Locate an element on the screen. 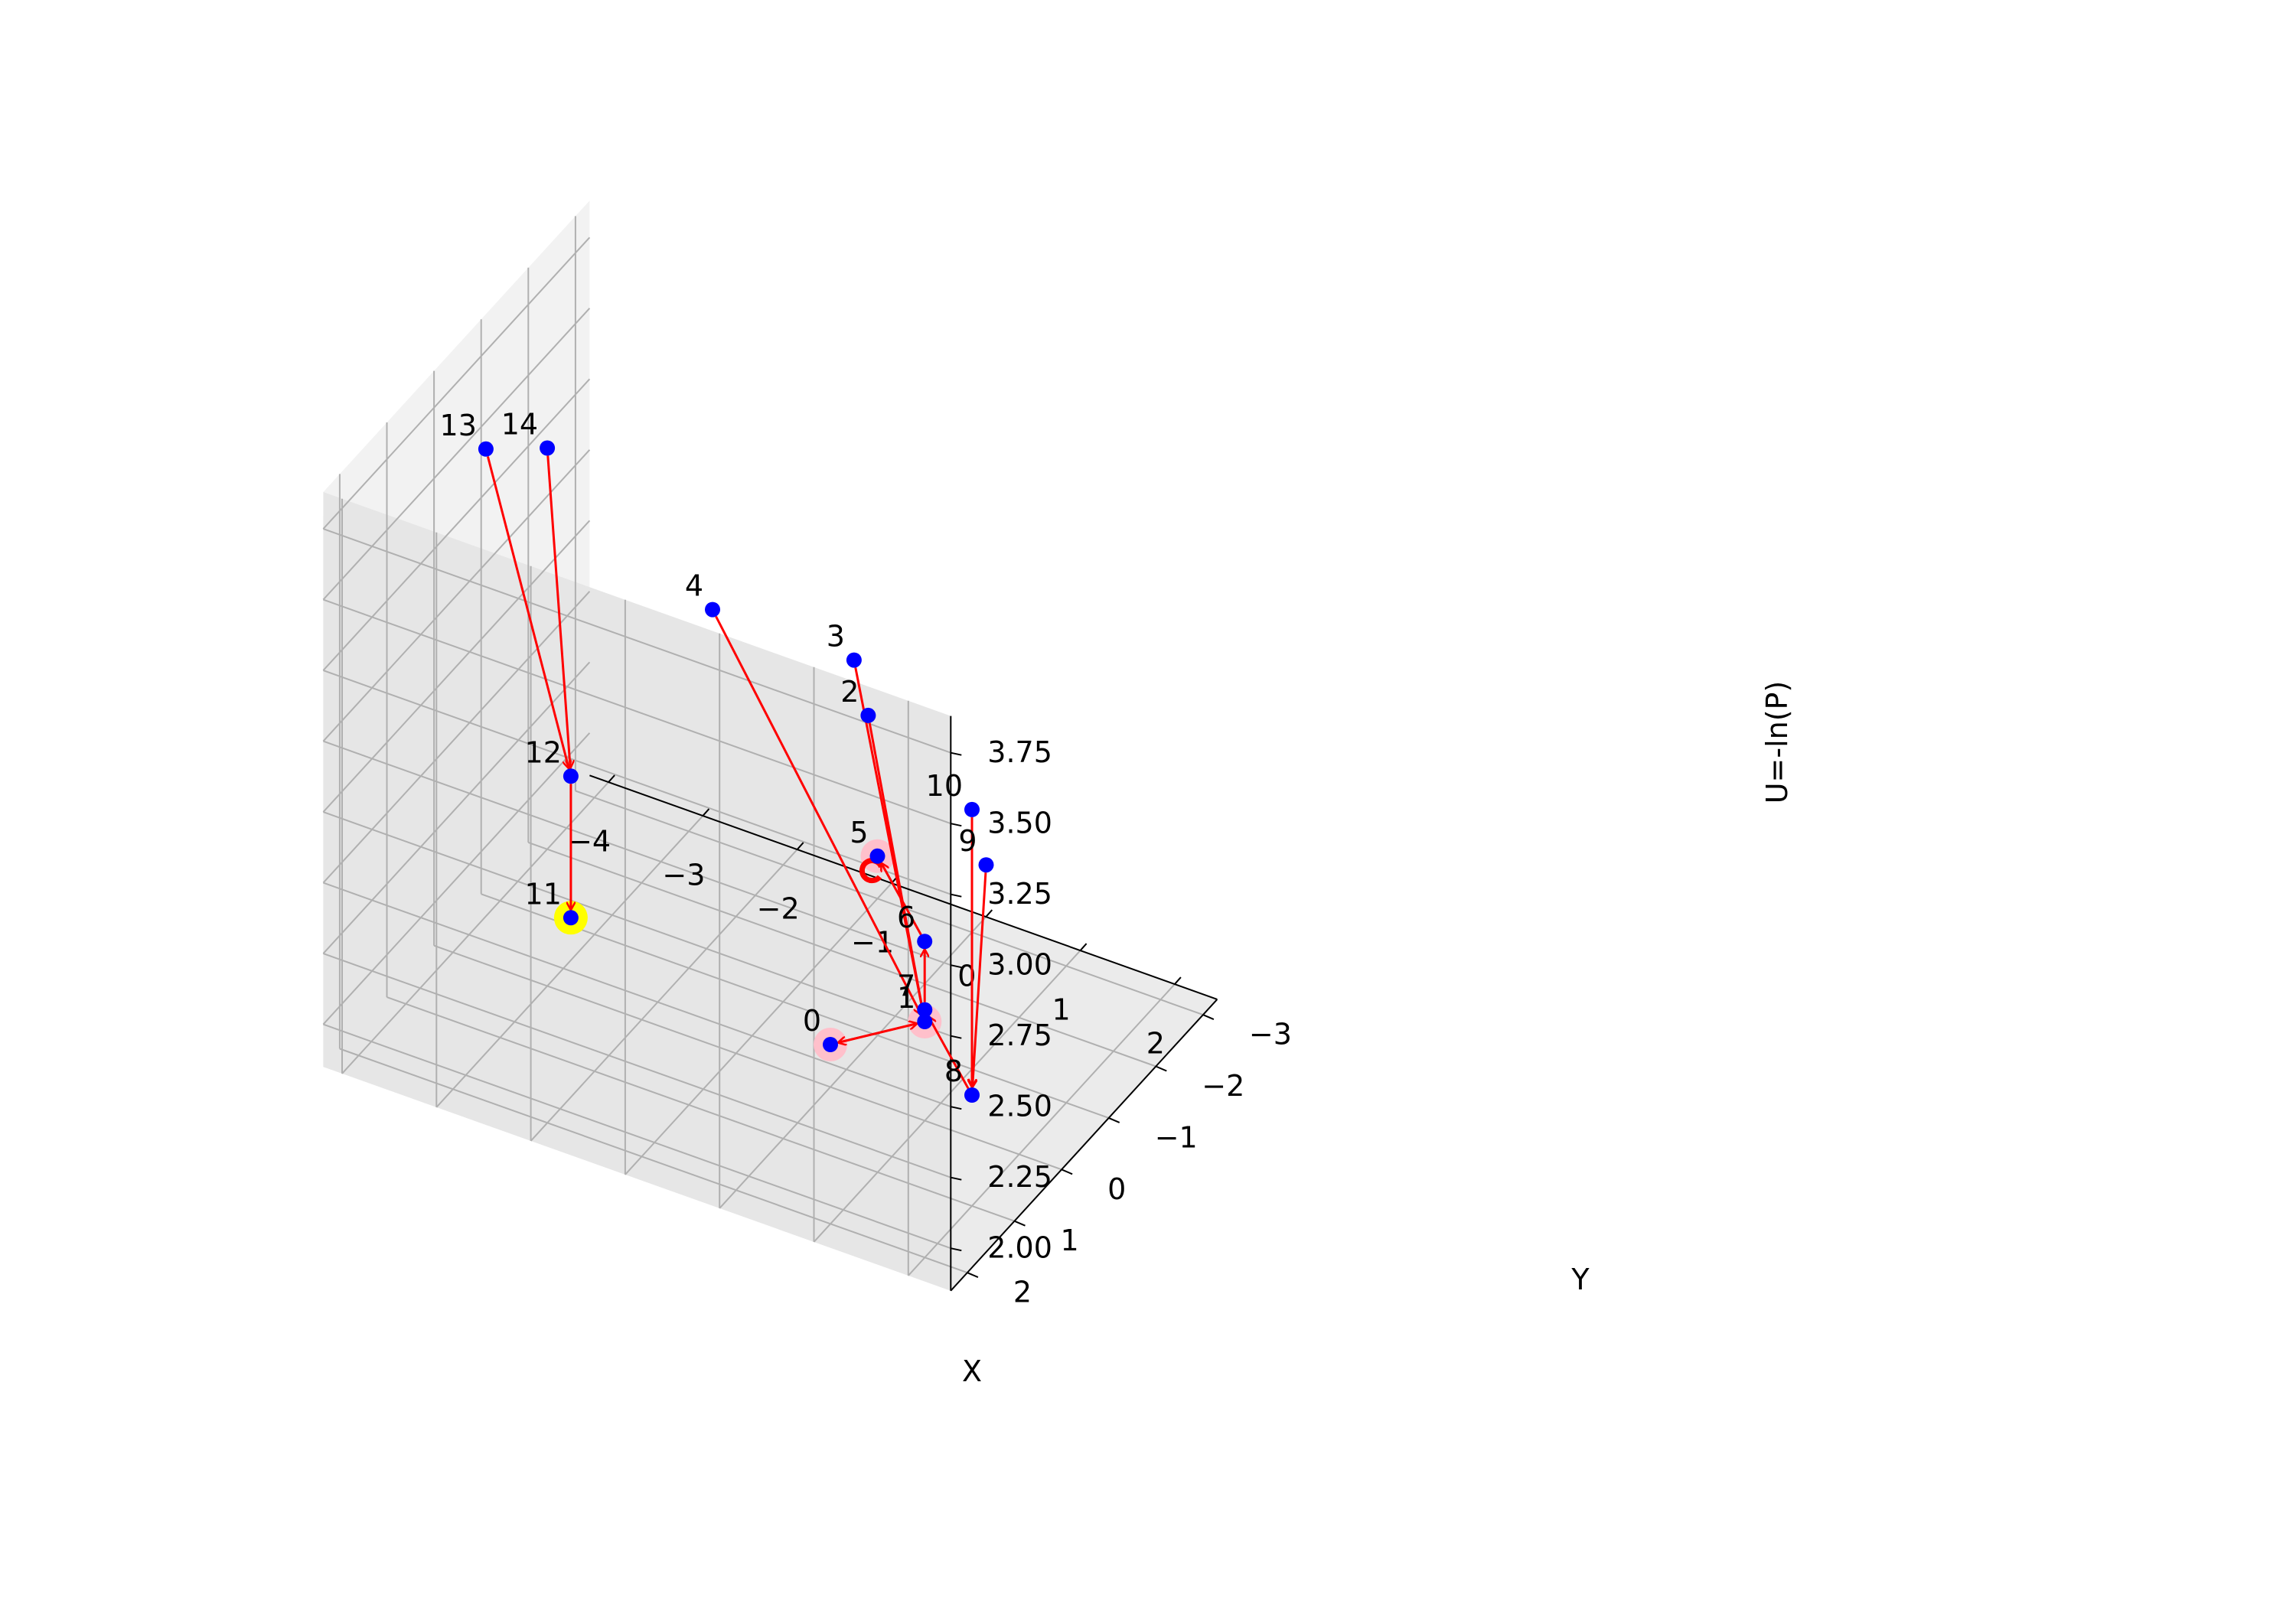  z-tick-label: 3.50 is located at coordinates (1019, 823).